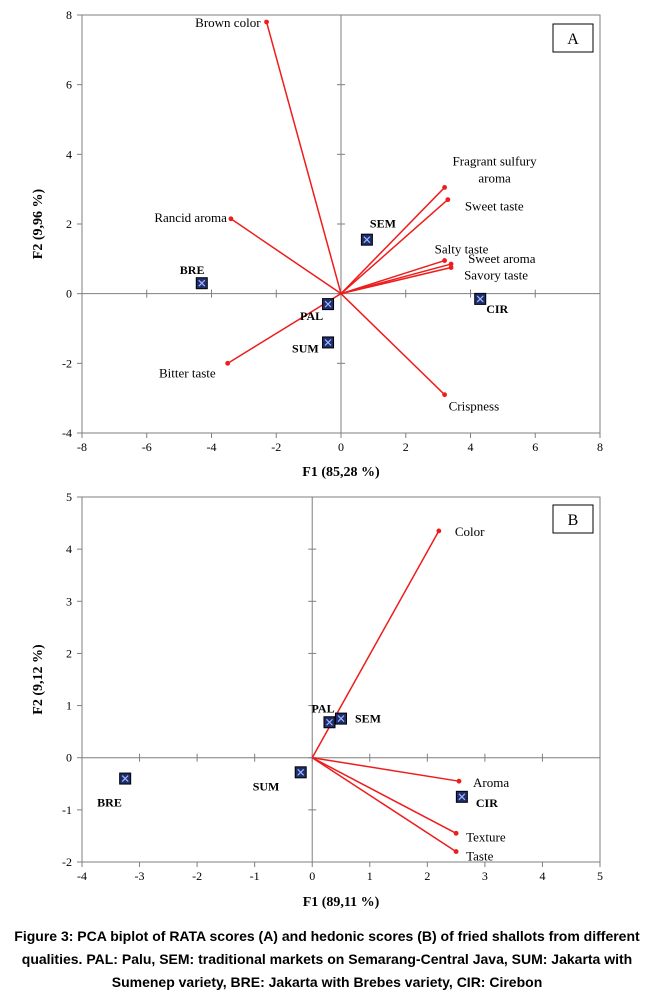  I want to click on variable-label-salty-taste: Salty taste, so click(462, 249).